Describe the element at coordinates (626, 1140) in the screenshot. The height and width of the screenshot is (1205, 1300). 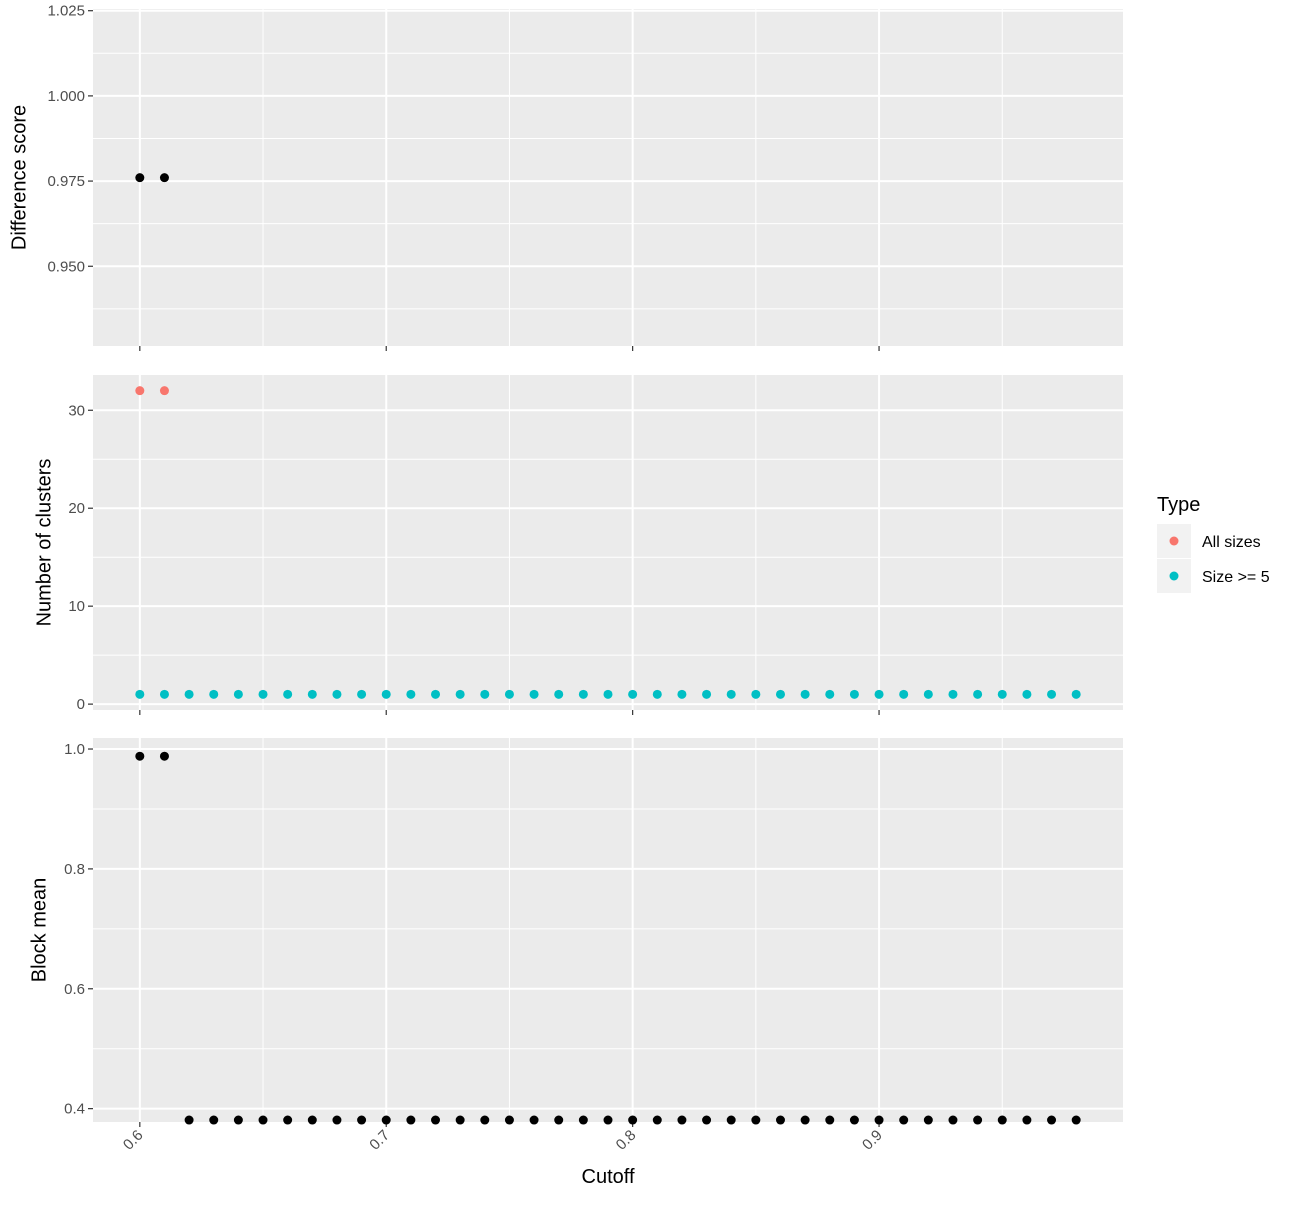
I see `x-tick-label: 0.8` at that location.